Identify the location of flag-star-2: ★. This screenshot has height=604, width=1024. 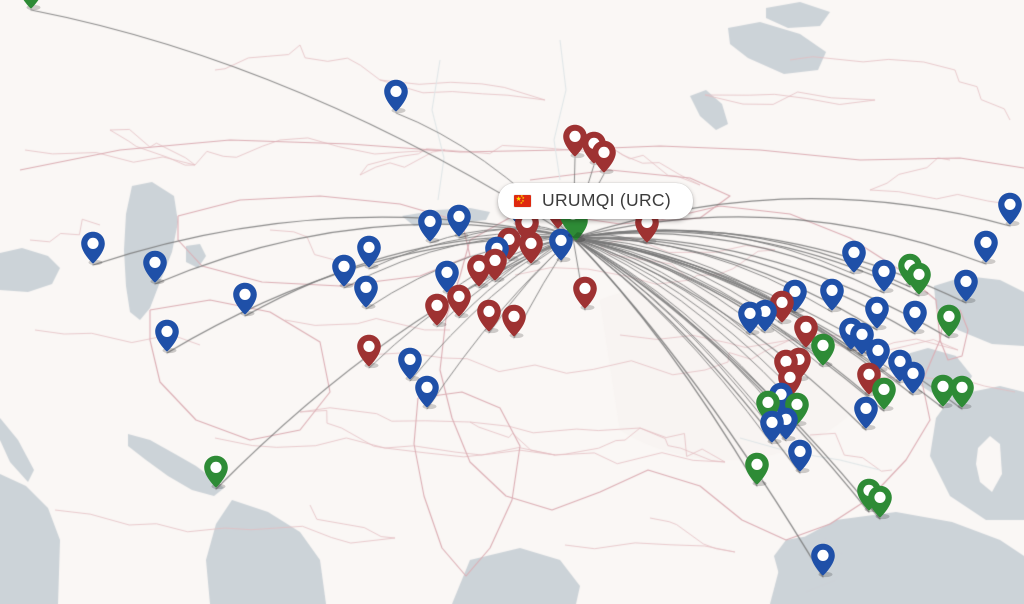
(522, 196).